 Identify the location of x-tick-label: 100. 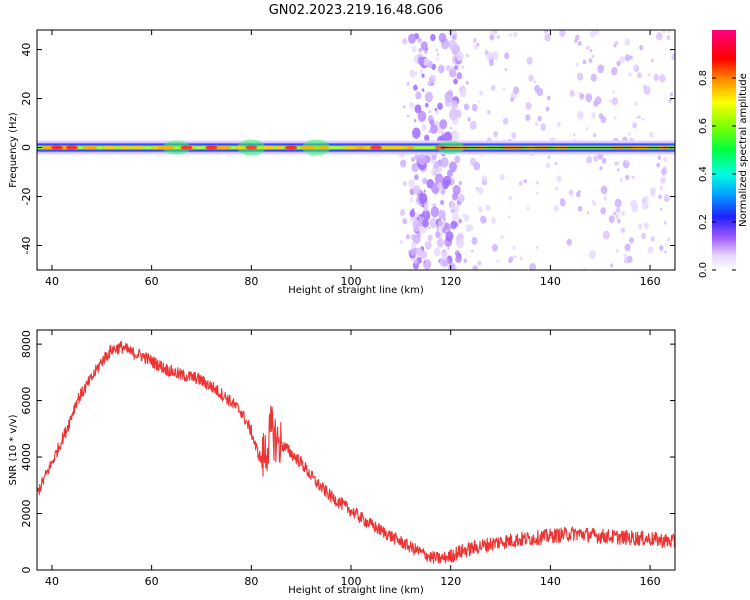
(351, 581).